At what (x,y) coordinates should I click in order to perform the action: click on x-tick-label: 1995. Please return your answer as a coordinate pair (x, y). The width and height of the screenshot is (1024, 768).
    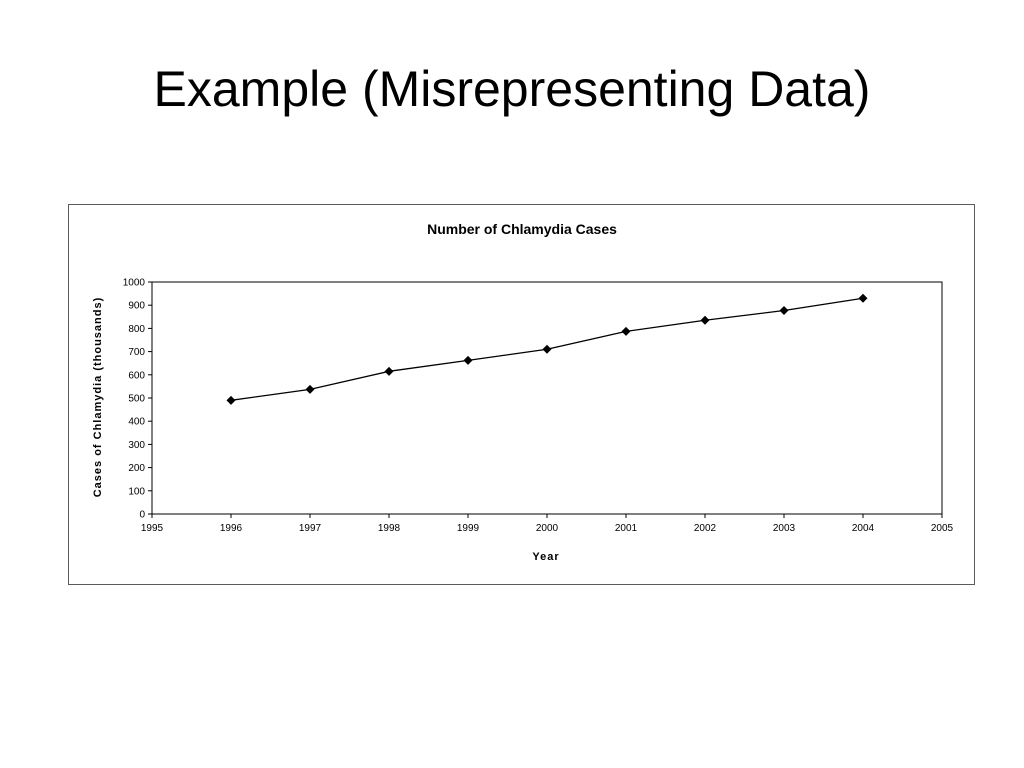
    Looking at the image, I should click on (152, 528).